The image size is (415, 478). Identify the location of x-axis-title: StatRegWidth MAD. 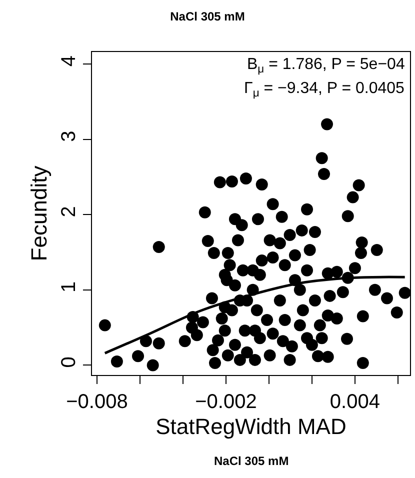
(251, 426).